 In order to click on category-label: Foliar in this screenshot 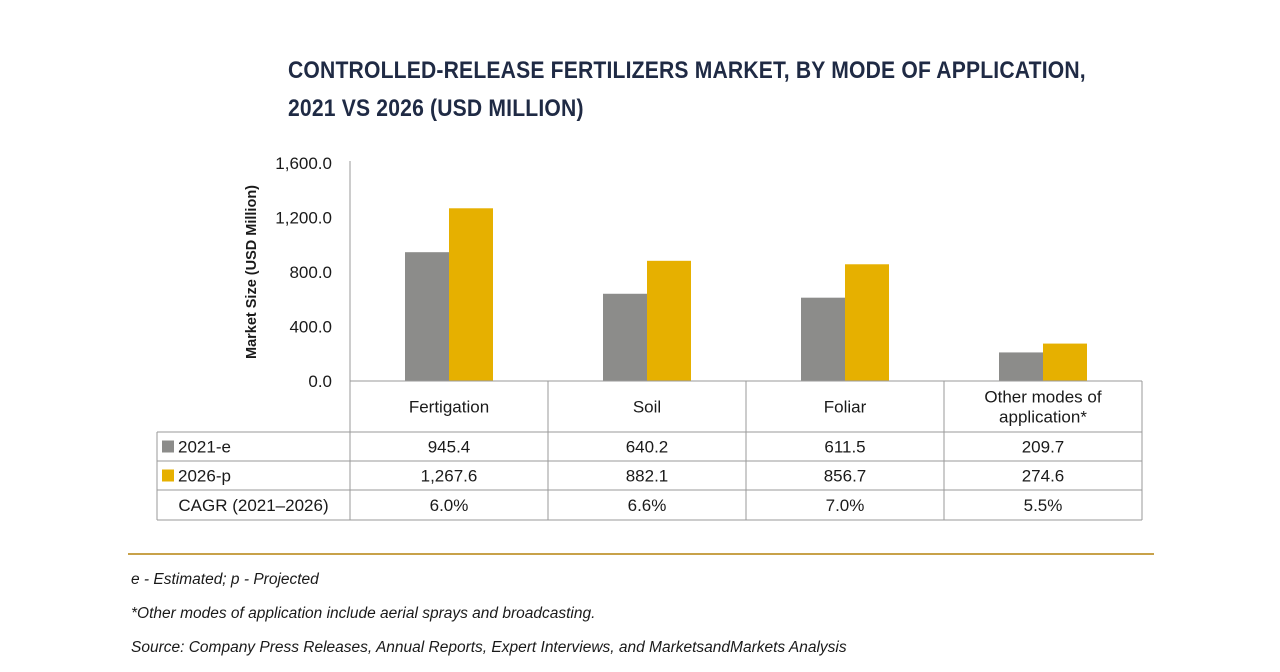, I will do `click(845, 407)`.